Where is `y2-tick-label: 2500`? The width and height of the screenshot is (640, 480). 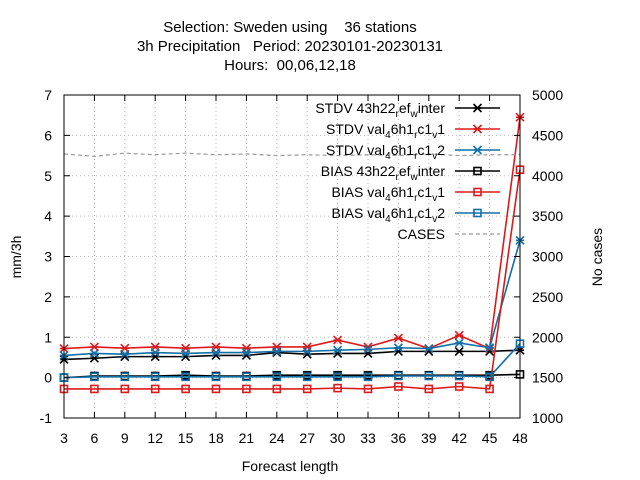 y2-tick-label: 2500 is located at coordinates (547, 297).